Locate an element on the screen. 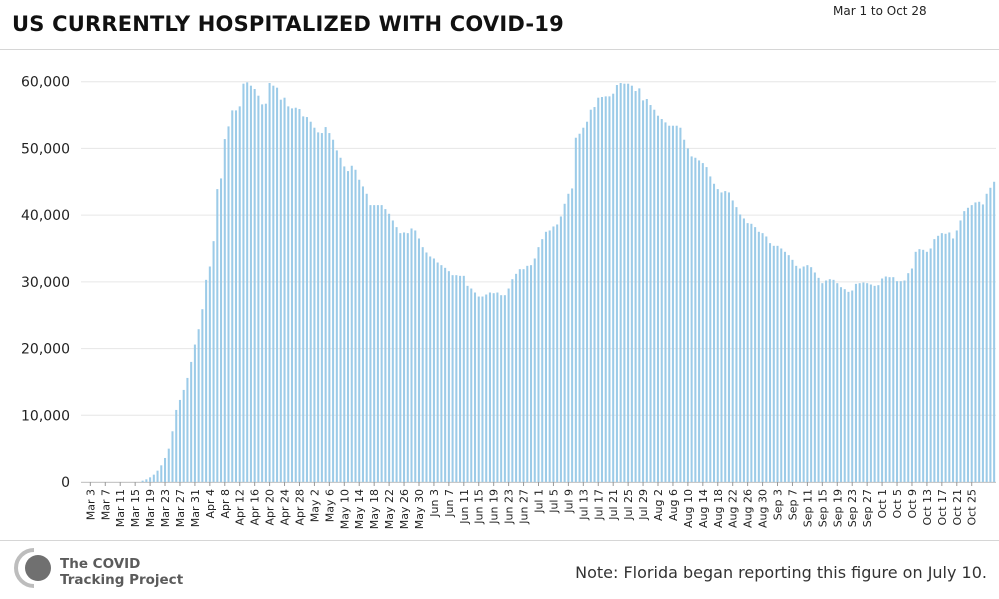 The image size is (999, 599). logo-line-1: The COVID is located at coordinates (100, 564).